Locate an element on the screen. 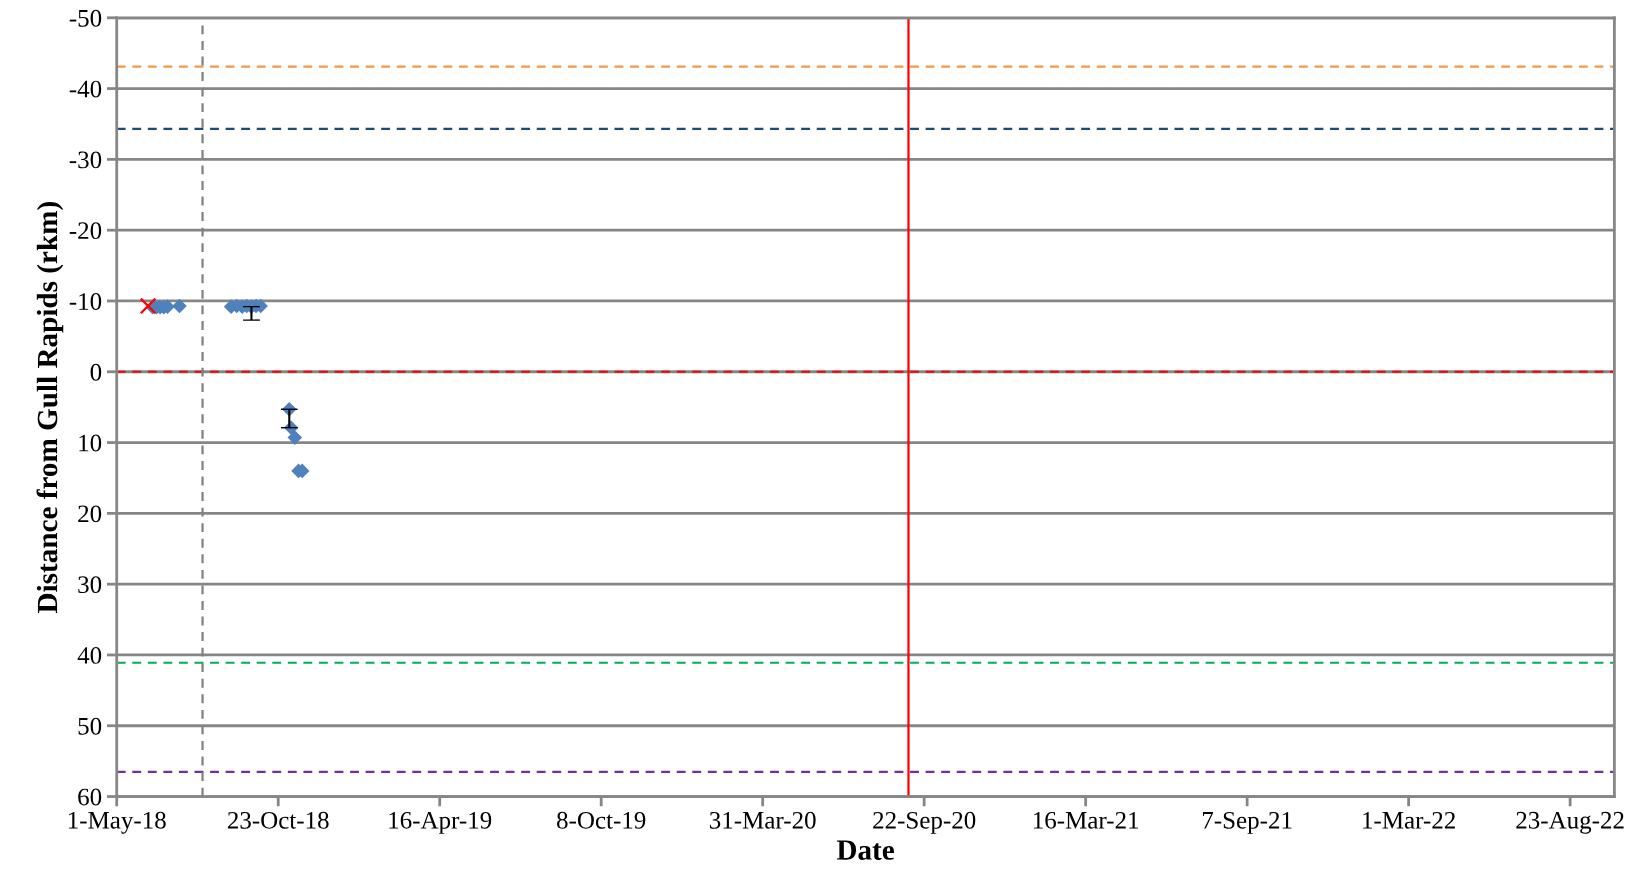  y-tick-label: 60 is located at coordinates (90, 797).